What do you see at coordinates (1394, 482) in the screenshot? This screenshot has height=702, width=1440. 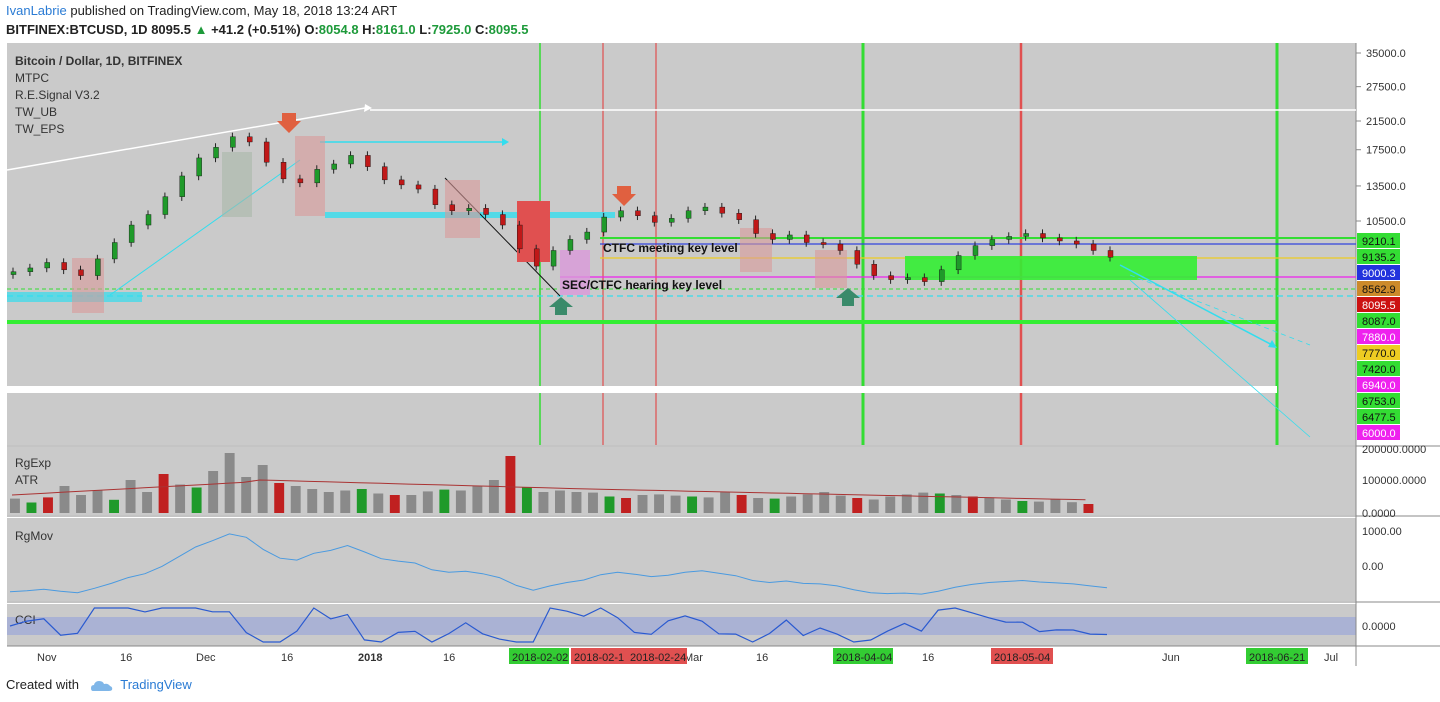 I see `volume-axis: 200000.0000 100000.0000 0.0000` at bounding box center [1394, 482].